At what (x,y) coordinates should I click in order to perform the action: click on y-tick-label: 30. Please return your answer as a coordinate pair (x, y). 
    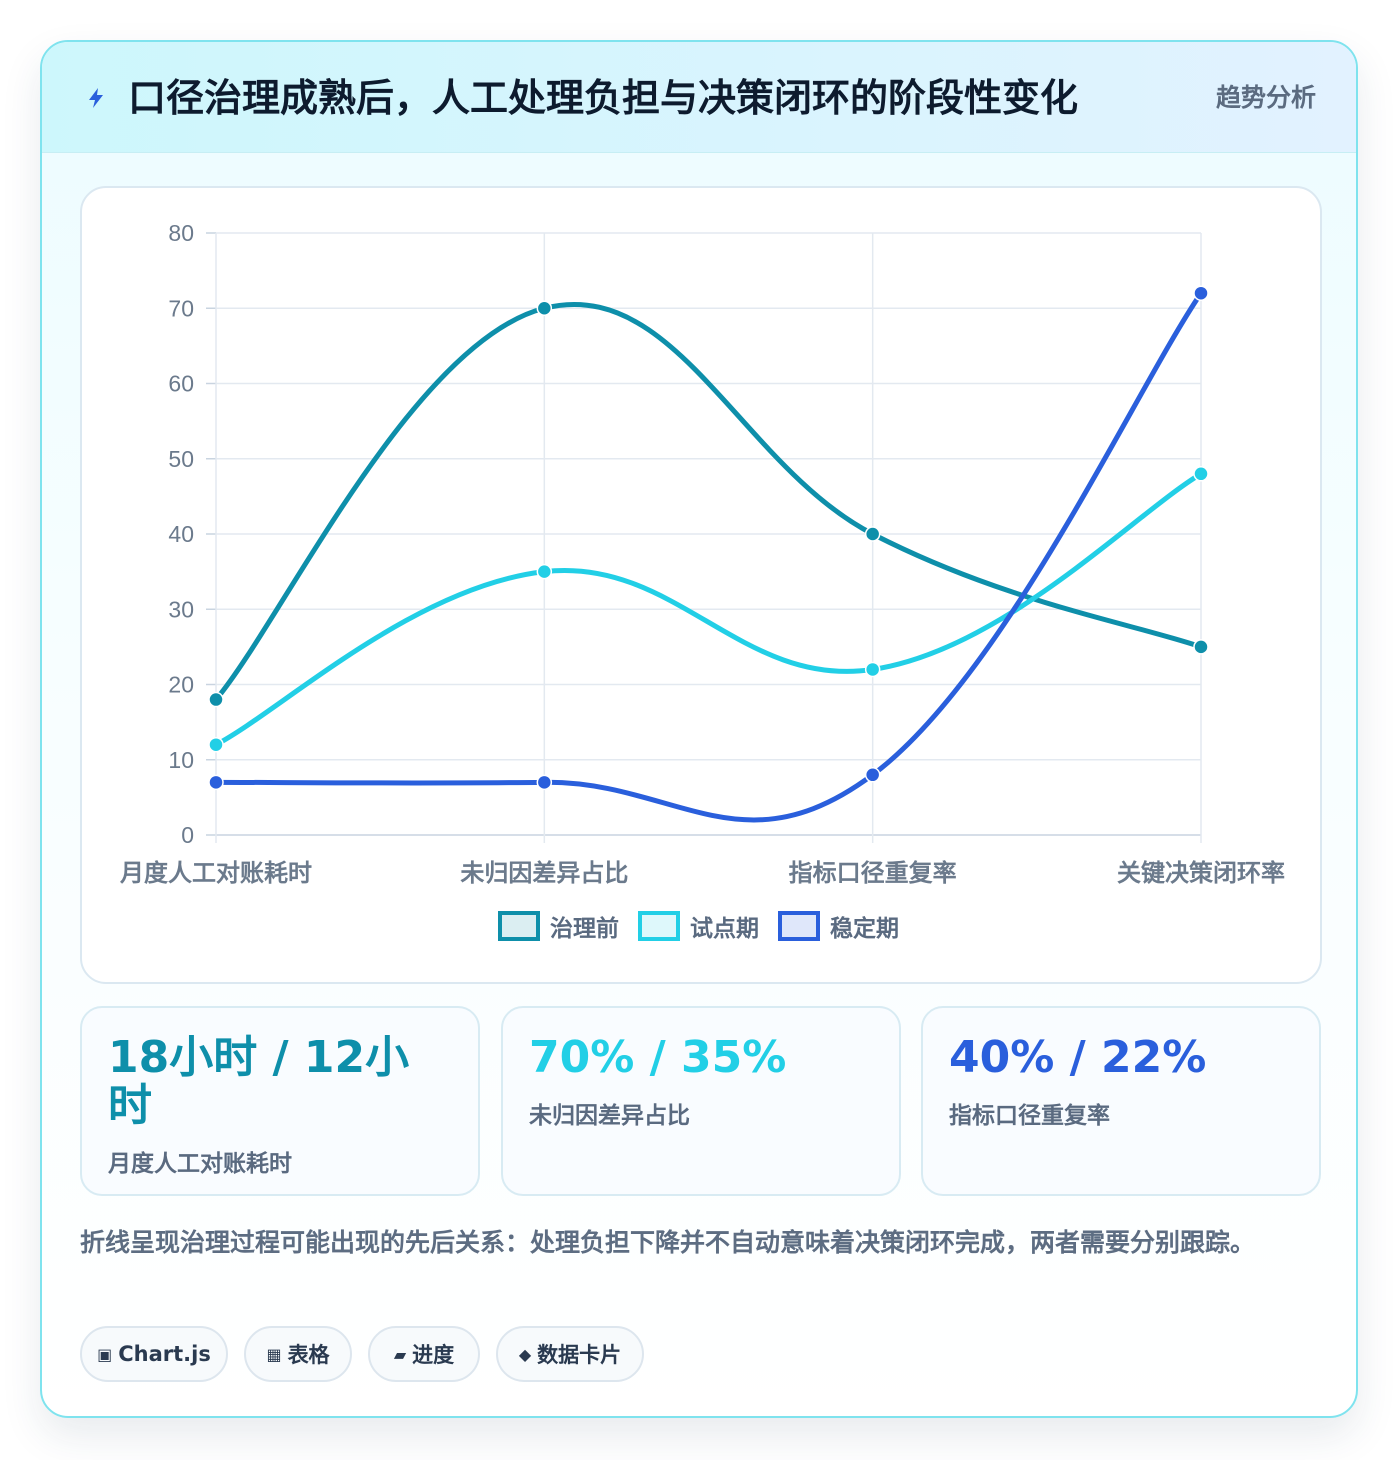
    Looking at the image, I should click on (181, 609).